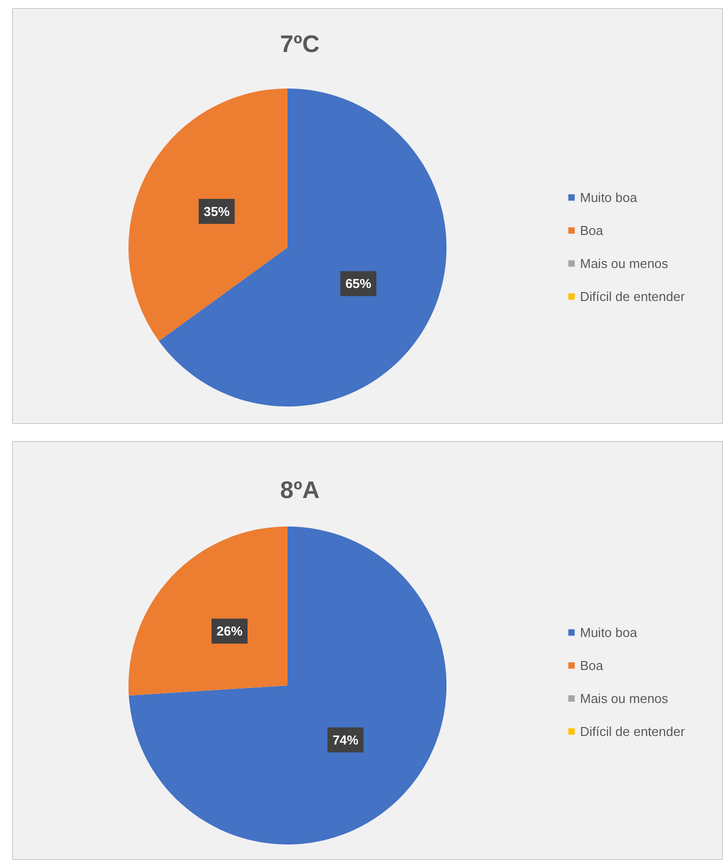 This screenshot has height=860, width=723. What do you see at coordinates (300, 490) in the screenshot?
I see `chart-title: 8ºA` at bounding box center [300, 490].